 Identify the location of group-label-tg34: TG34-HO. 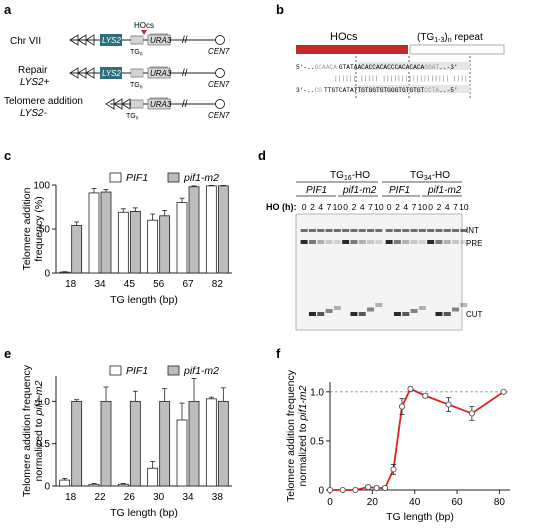
(430, 176).